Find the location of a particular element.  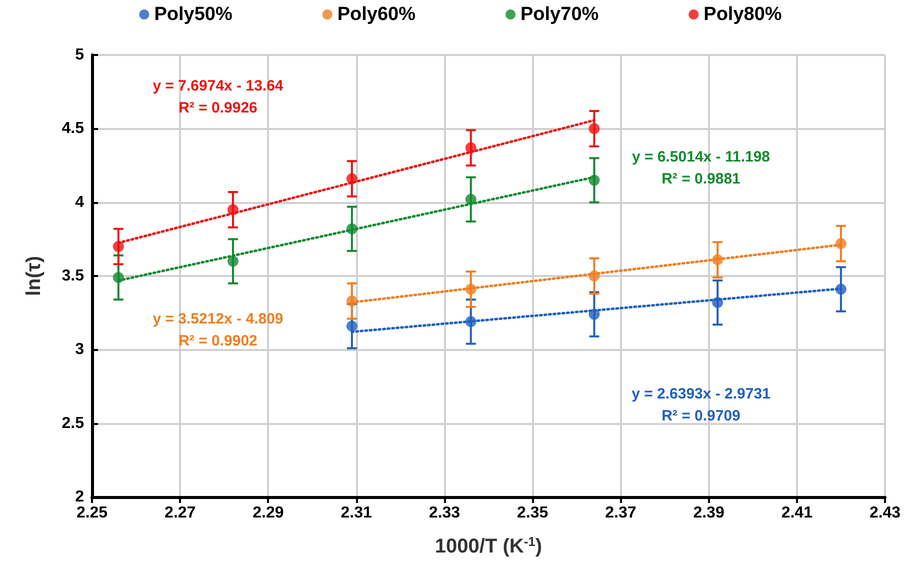

x-tick-label: 2.31 is located at coordinates (356, 513).